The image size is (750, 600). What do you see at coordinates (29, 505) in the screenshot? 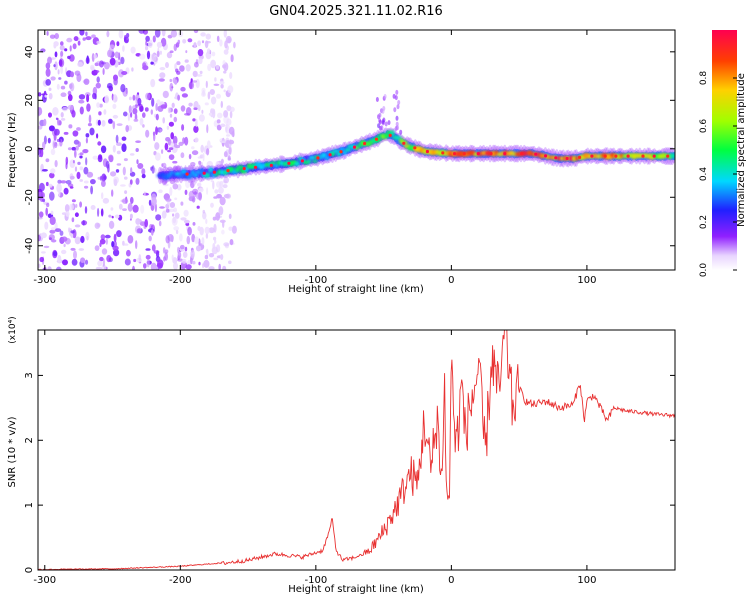
I see `snr-y-tick-label: 1` at bounding box center [29, 505].